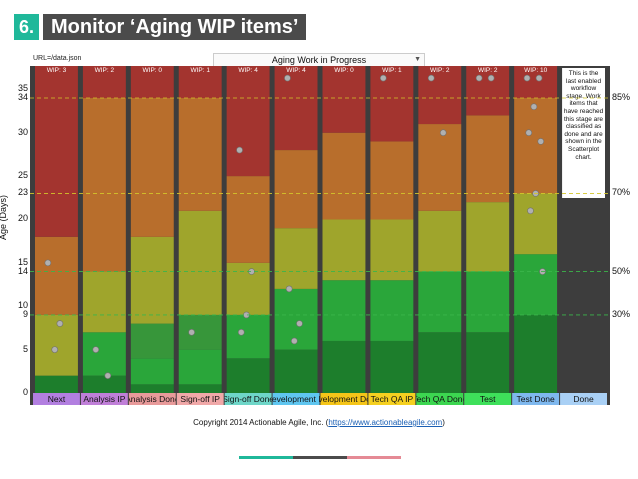 This screenshot has height=479, width=638. What do you see at coordinates (25, 313) in the screenshot?
I see `y-tick-label: 9` at bounding box center [25, 313].